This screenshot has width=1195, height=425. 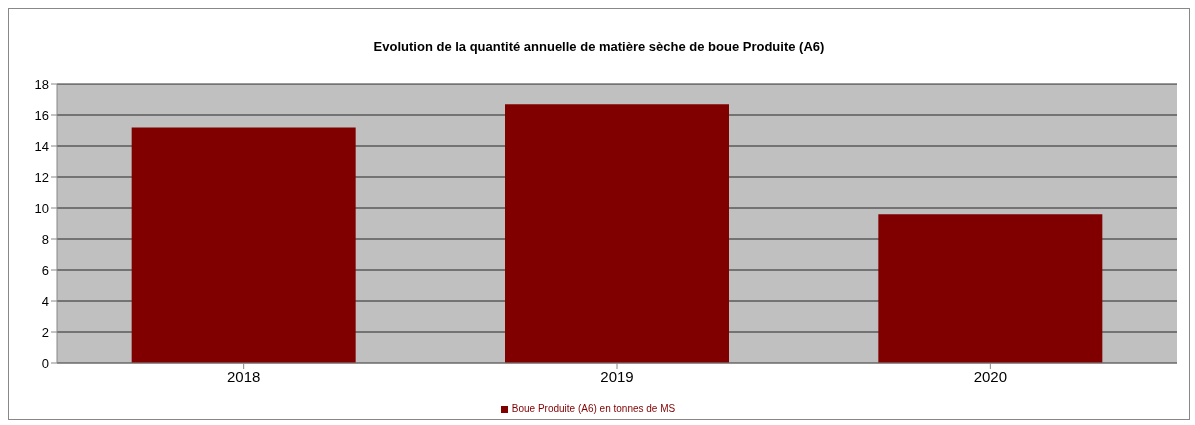 What do you see at coordinates (45, 301) in the screenshot?
I see `y-tick-label: 4` at bounding box center [45, 301].